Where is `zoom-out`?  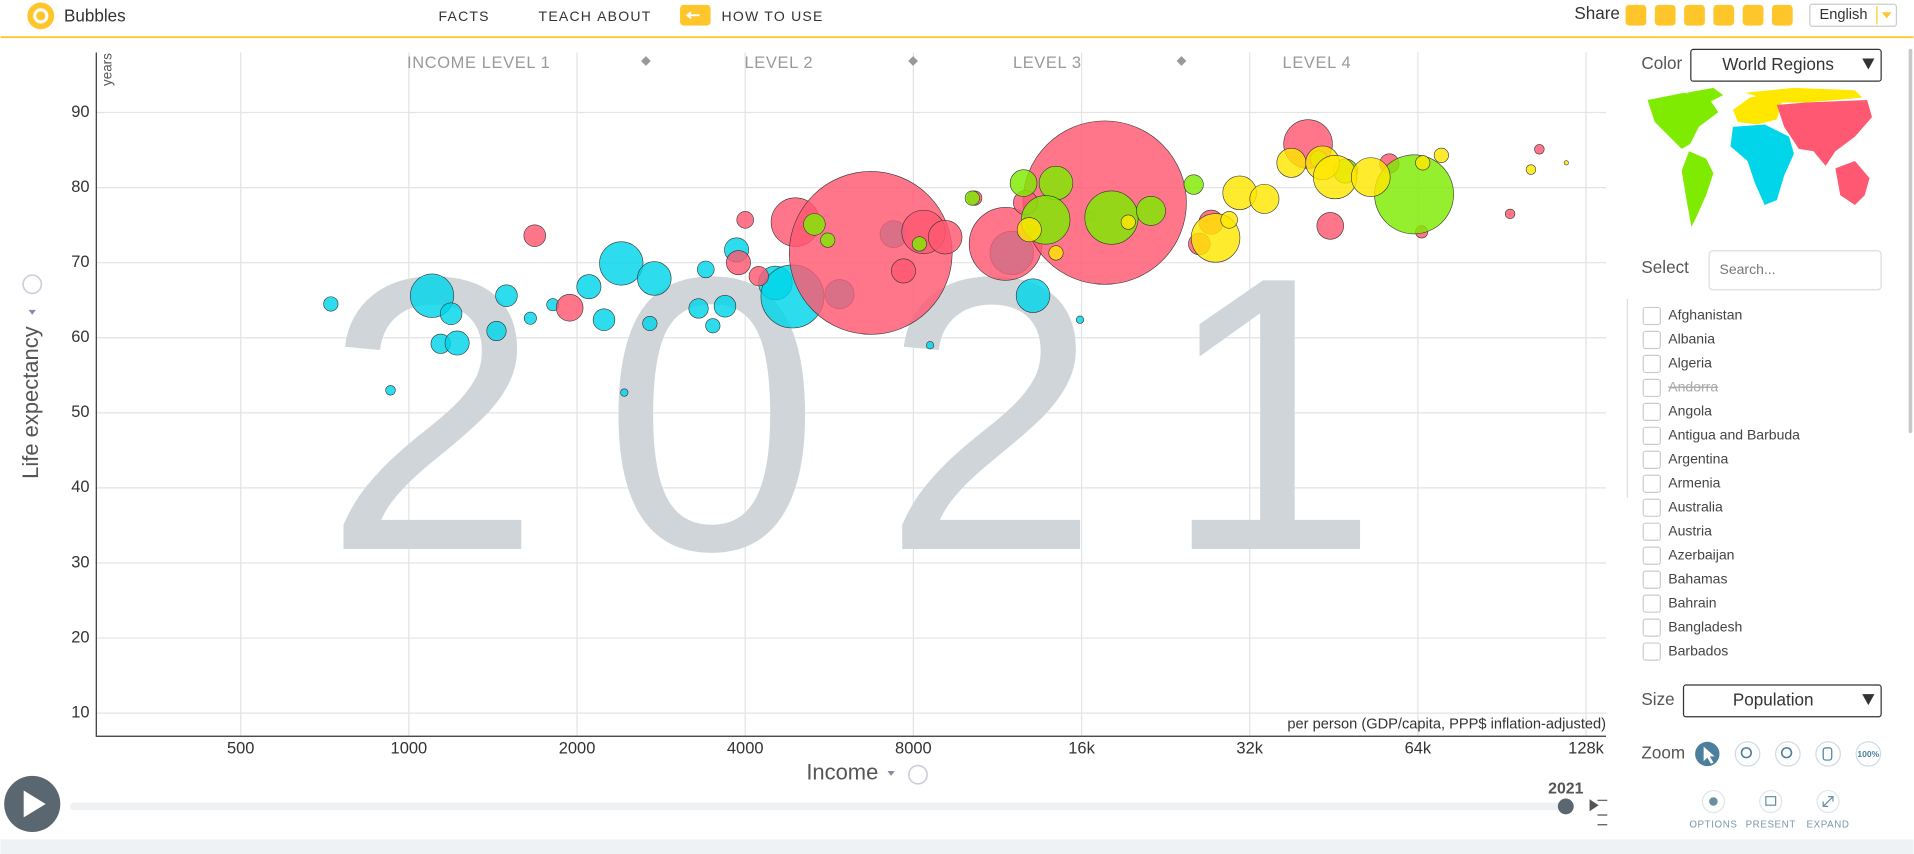 zoom-out is located at coordinates (1788, 754).